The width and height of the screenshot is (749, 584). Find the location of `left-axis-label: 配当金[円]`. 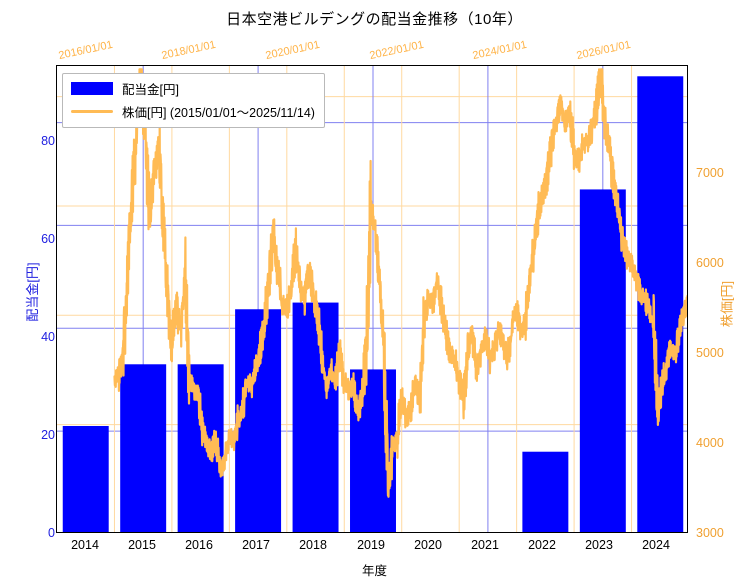

left-axis-label: 配当金[円] is located at coordinates (33, 292).